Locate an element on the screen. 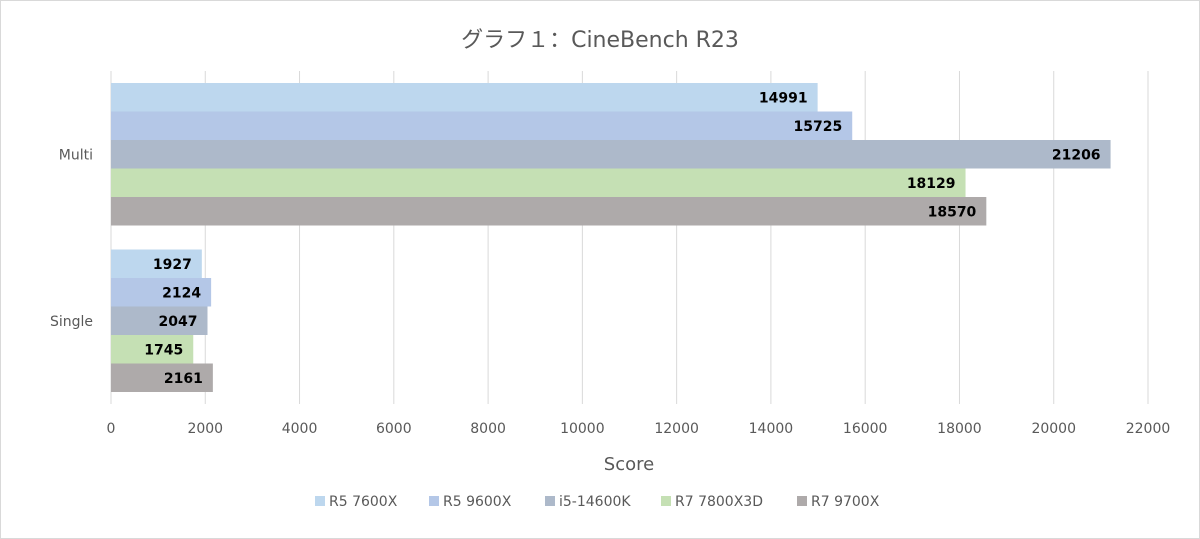 The image size is (1200, 539). legend-item: R7 7800X3D is located at coordinates (712, 502).